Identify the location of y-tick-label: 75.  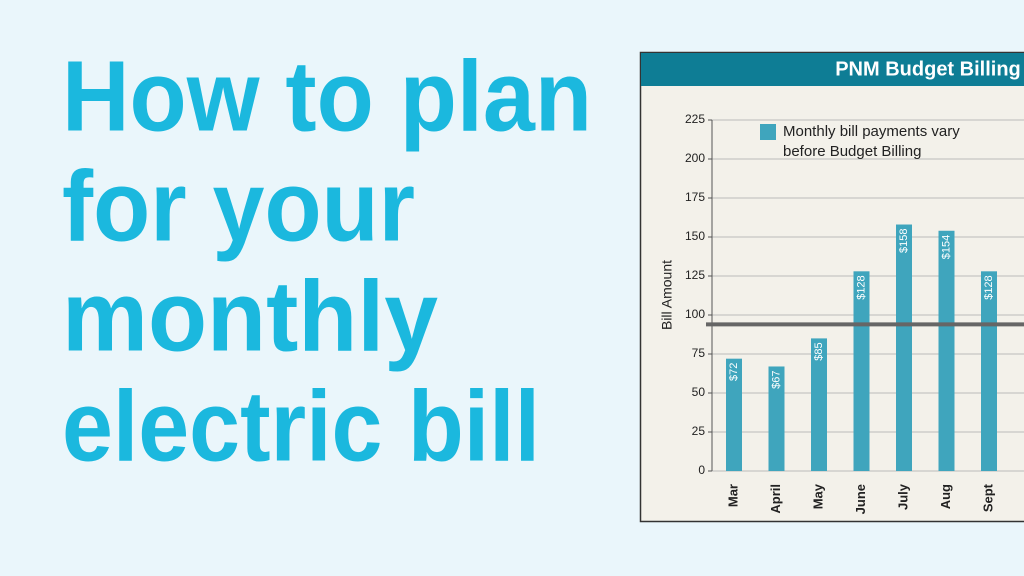
(699, 353).